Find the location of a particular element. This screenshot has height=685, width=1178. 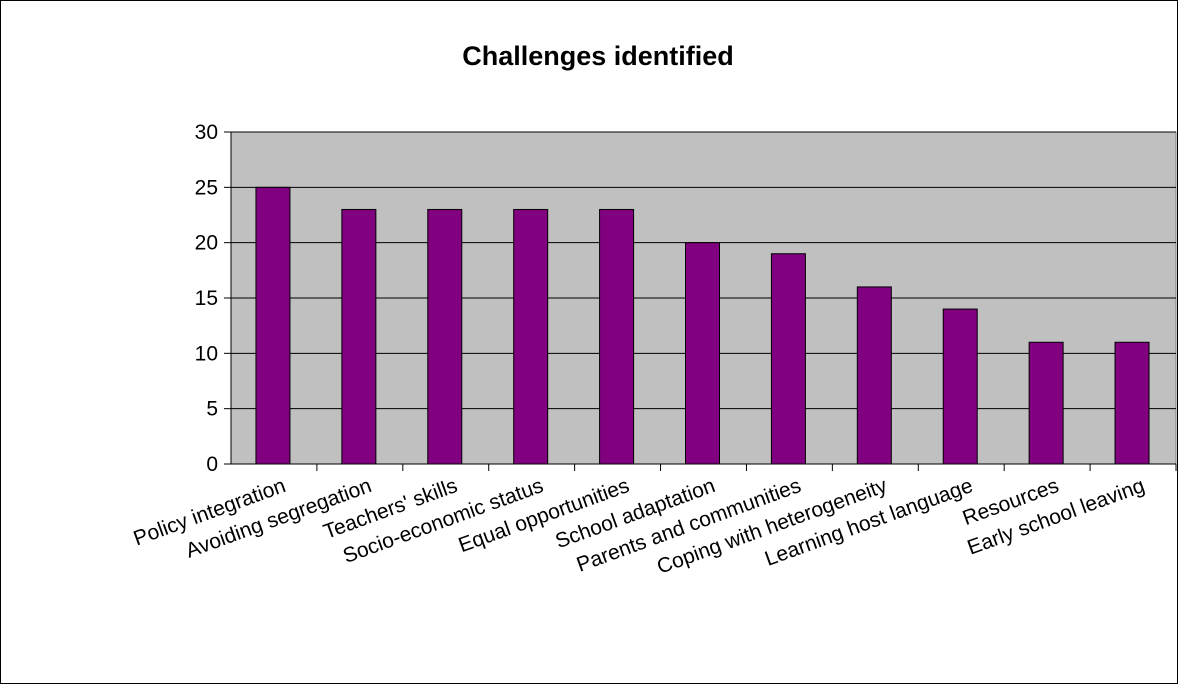

y-tick-label: 20 is located at coordinates (206, 243).